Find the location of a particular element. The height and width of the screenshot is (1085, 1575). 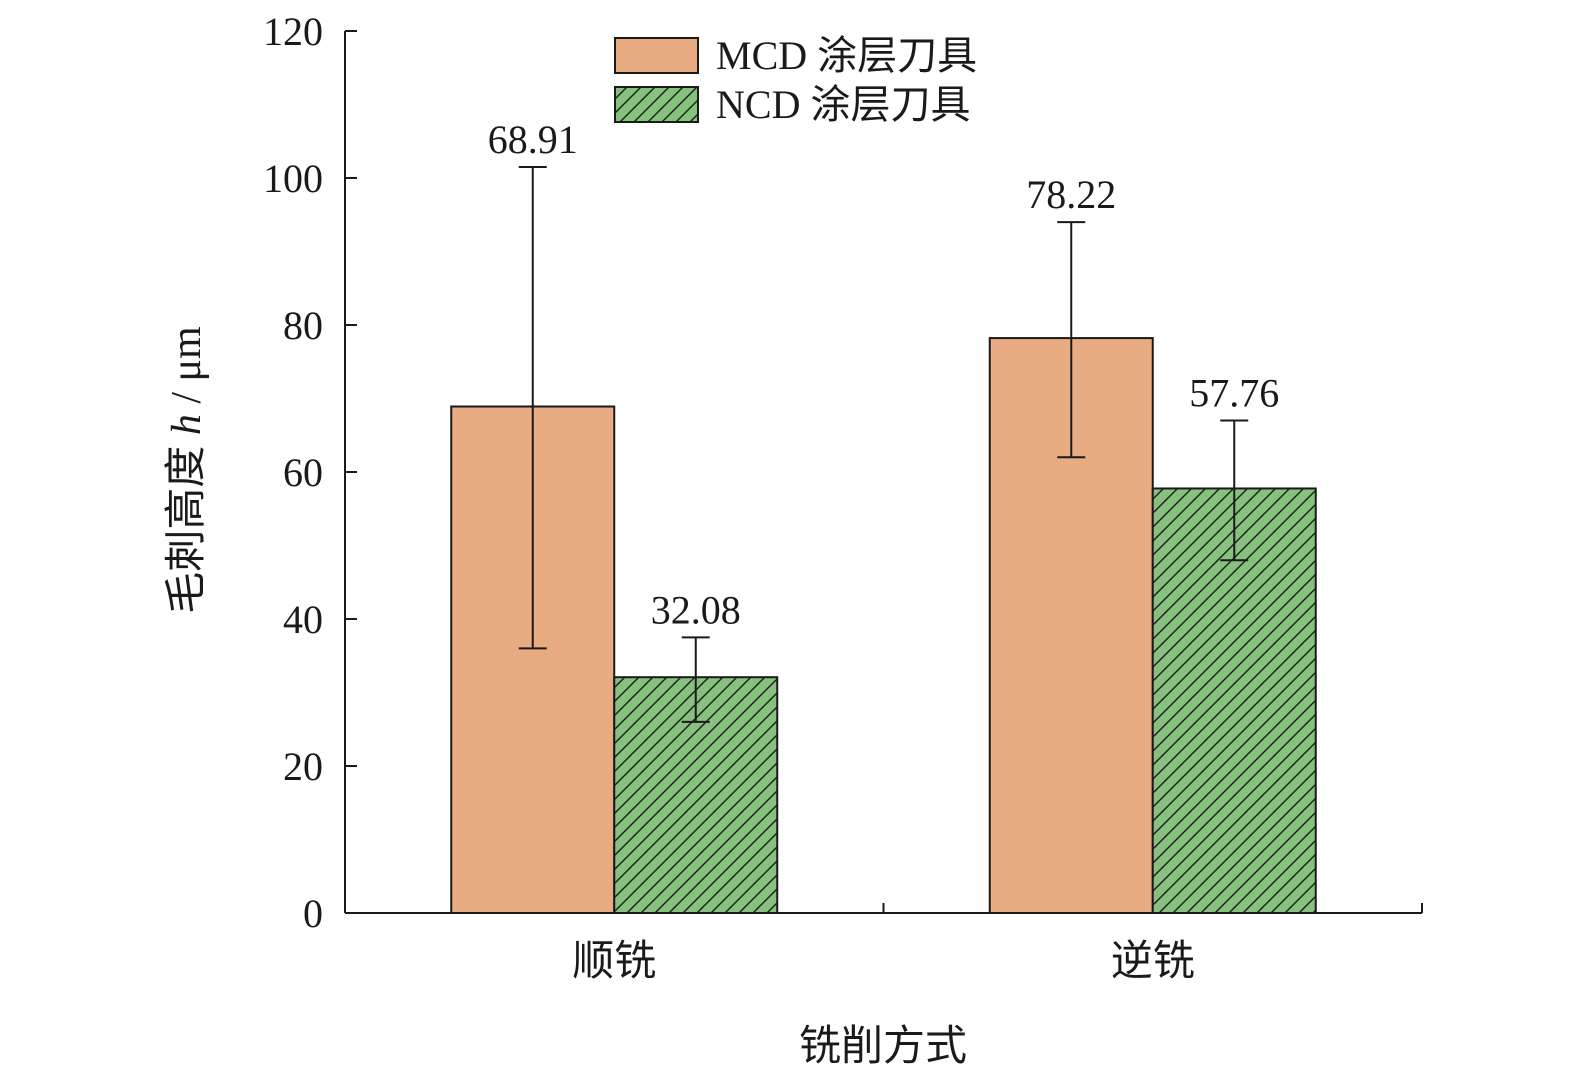

data-label: 78.22 is located at coordinates (1071, 194).